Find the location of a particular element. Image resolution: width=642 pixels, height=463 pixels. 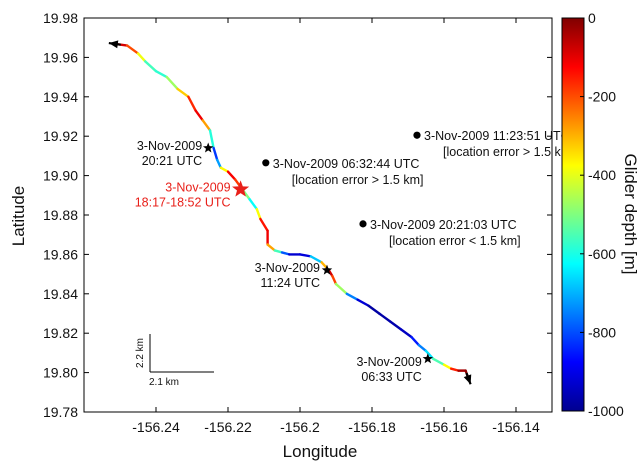

y-tick-label: 19.88 is located at coordinates (60, 215).